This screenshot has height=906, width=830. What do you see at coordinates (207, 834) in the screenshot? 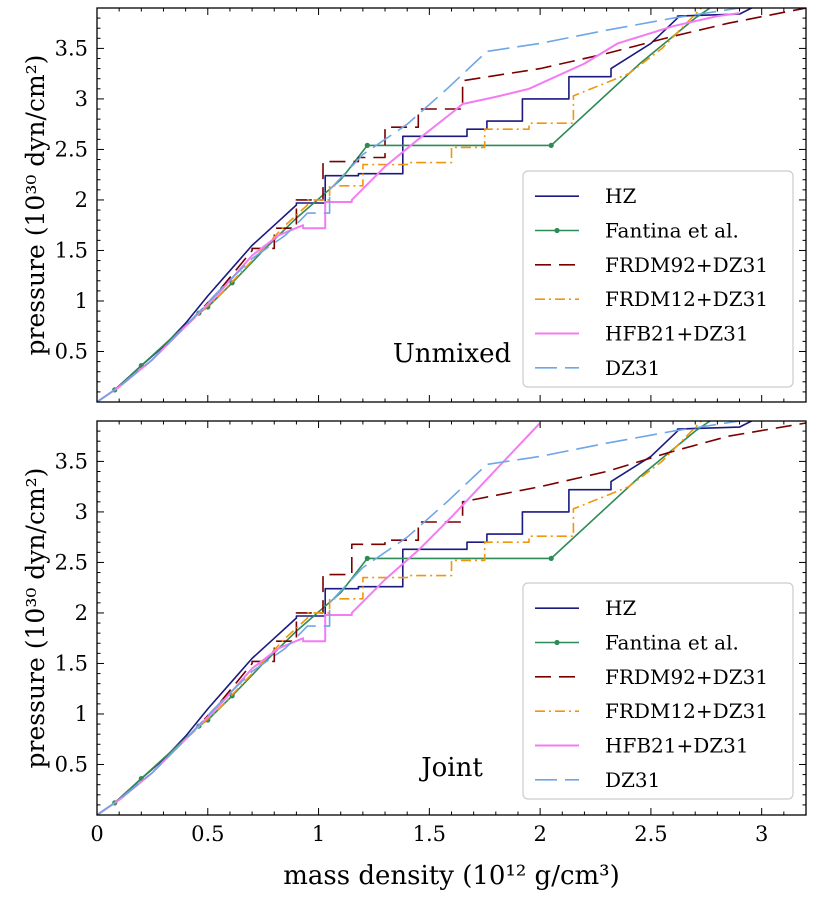
I see `x-tick-label: 0.5` at bounding box center [207, 834].